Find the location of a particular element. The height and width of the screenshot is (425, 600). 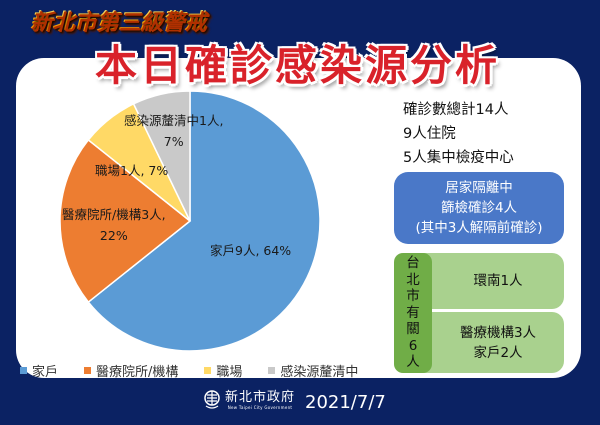

legend-item-medical: 醫療院所/機構 is located at coordinates (131, 370).